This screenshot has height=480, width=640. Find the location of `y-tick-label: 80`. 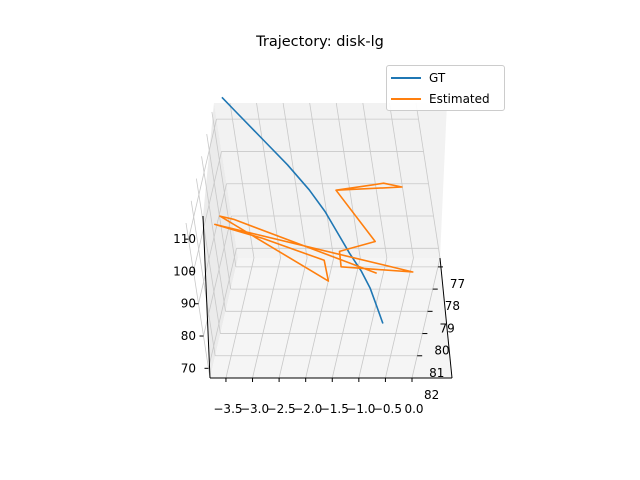

y-tick-label: 80 is located at coordinates (441, 351).